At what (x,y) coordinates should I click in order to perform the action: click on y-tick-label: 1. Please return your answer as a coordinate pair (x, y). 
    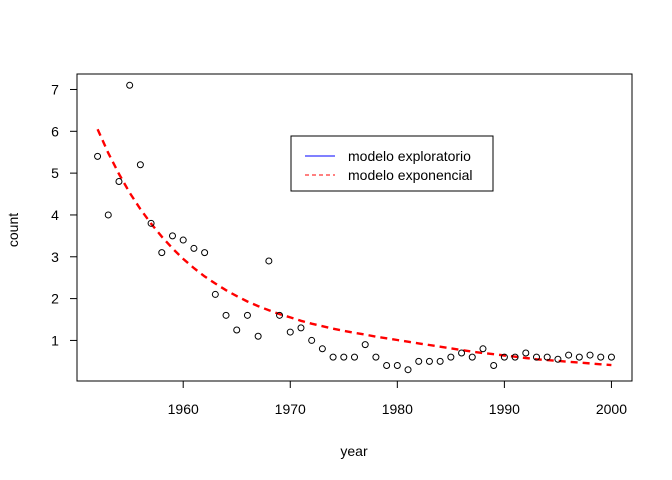
    Looking at the image, I should click on (55, 340).